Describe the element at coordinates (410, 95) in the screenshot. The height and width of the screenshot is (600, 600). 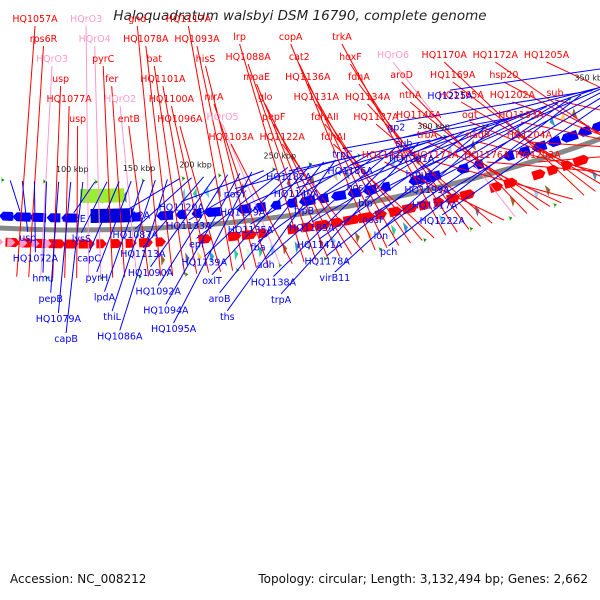
I see `forward-gene-label: nthA` at that location.